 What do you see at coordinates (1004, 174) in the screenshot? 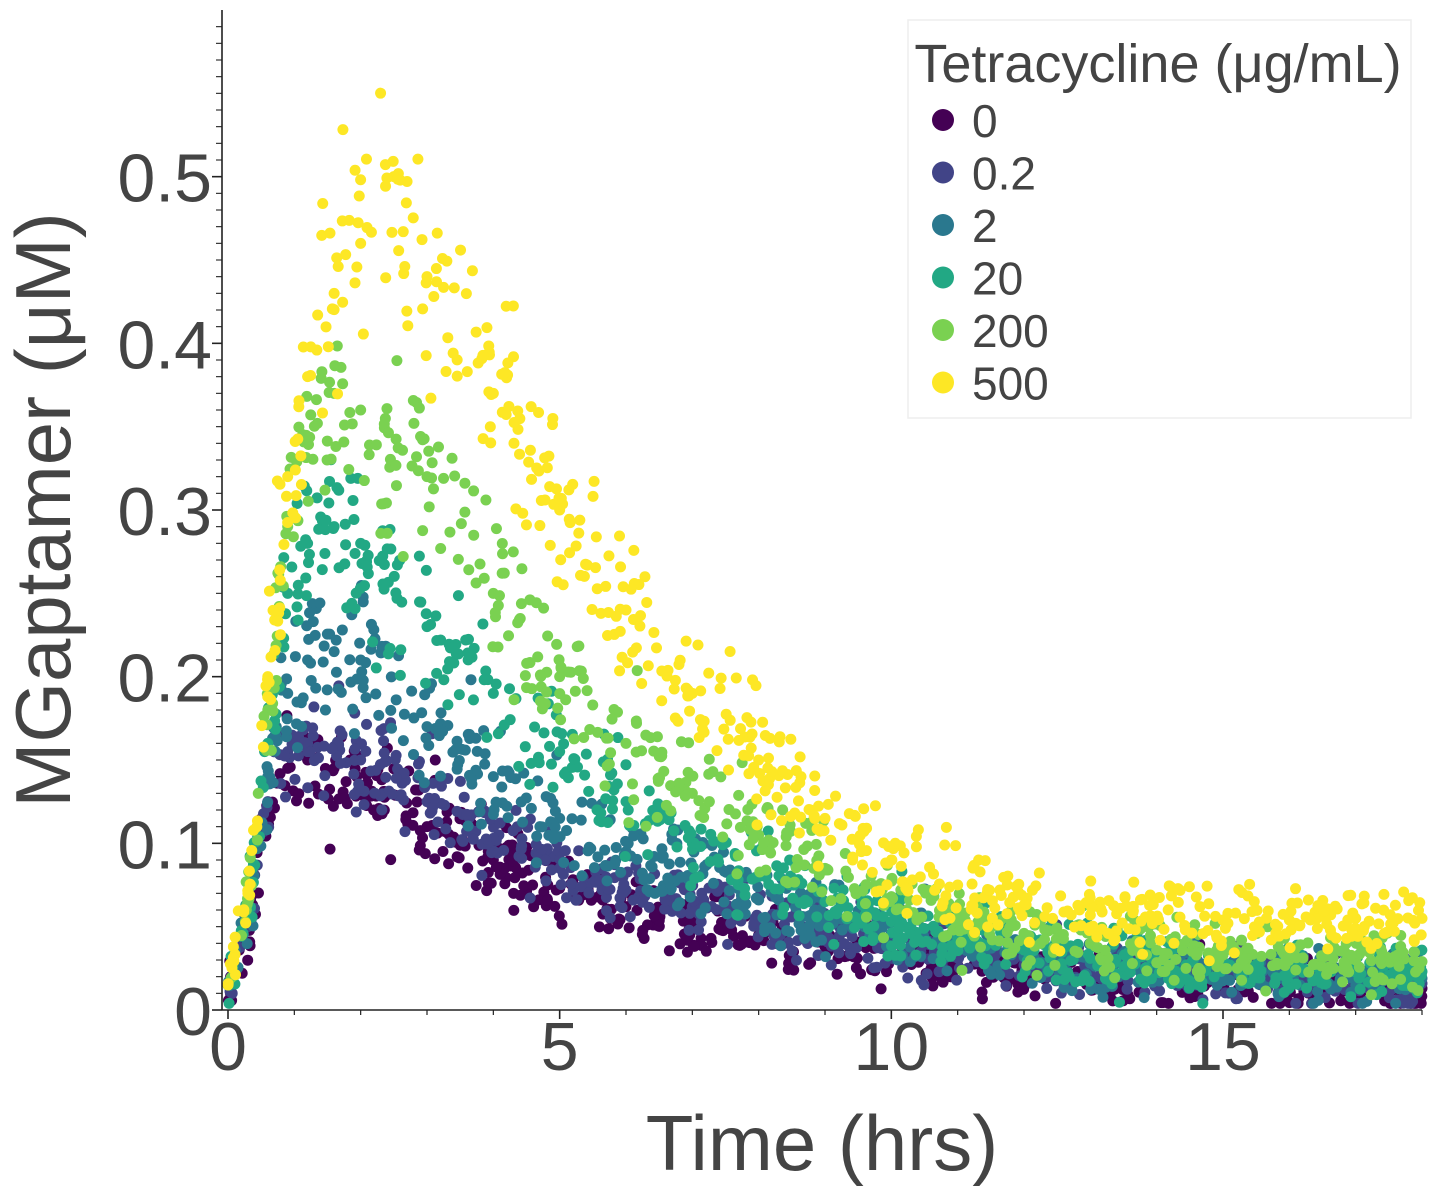
I see `legend-label: 0.2` at bounding box center [1004, 174].